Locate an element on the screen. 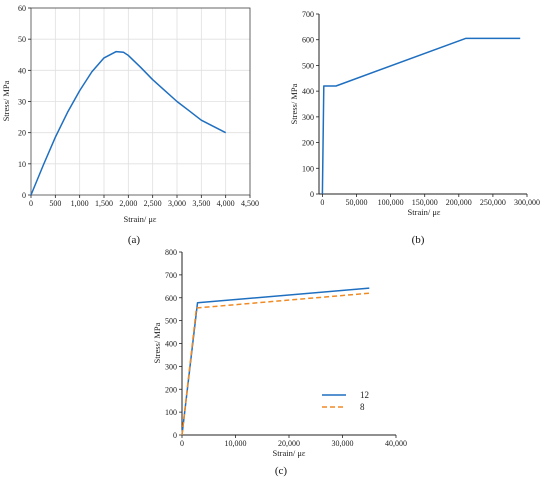 This screenshot has width=550, height=483. y-tick-label: 30 is located at coordinates (22, 102).